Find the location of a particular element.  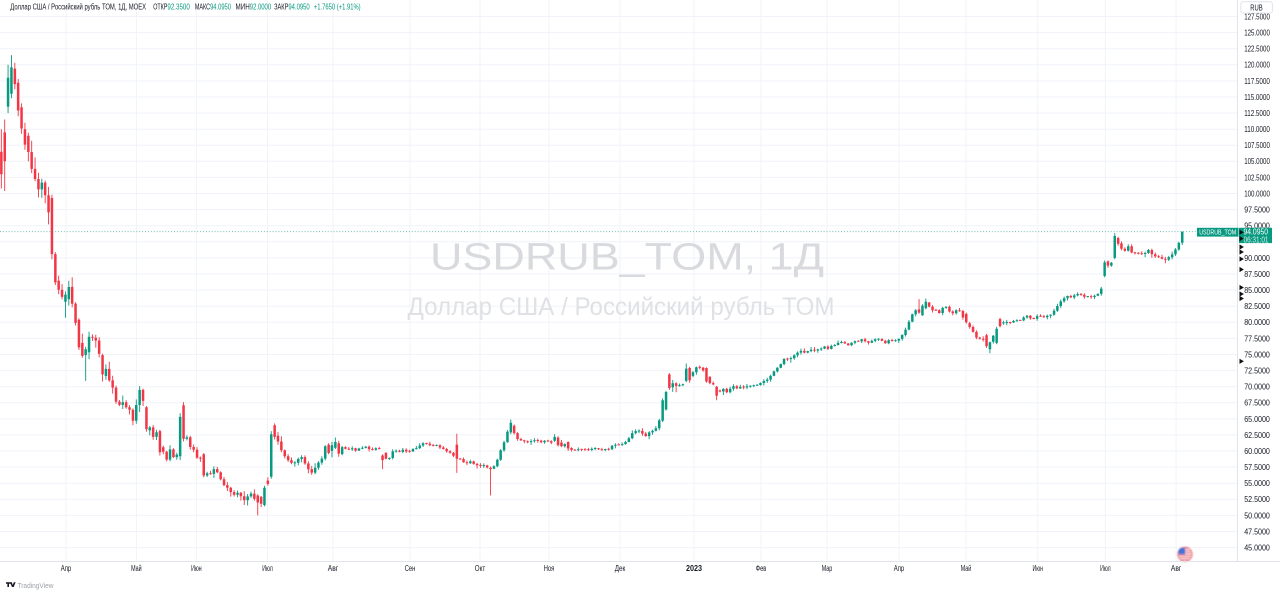

svg-text: 60.0000 is located at coordinates (1257, 451).